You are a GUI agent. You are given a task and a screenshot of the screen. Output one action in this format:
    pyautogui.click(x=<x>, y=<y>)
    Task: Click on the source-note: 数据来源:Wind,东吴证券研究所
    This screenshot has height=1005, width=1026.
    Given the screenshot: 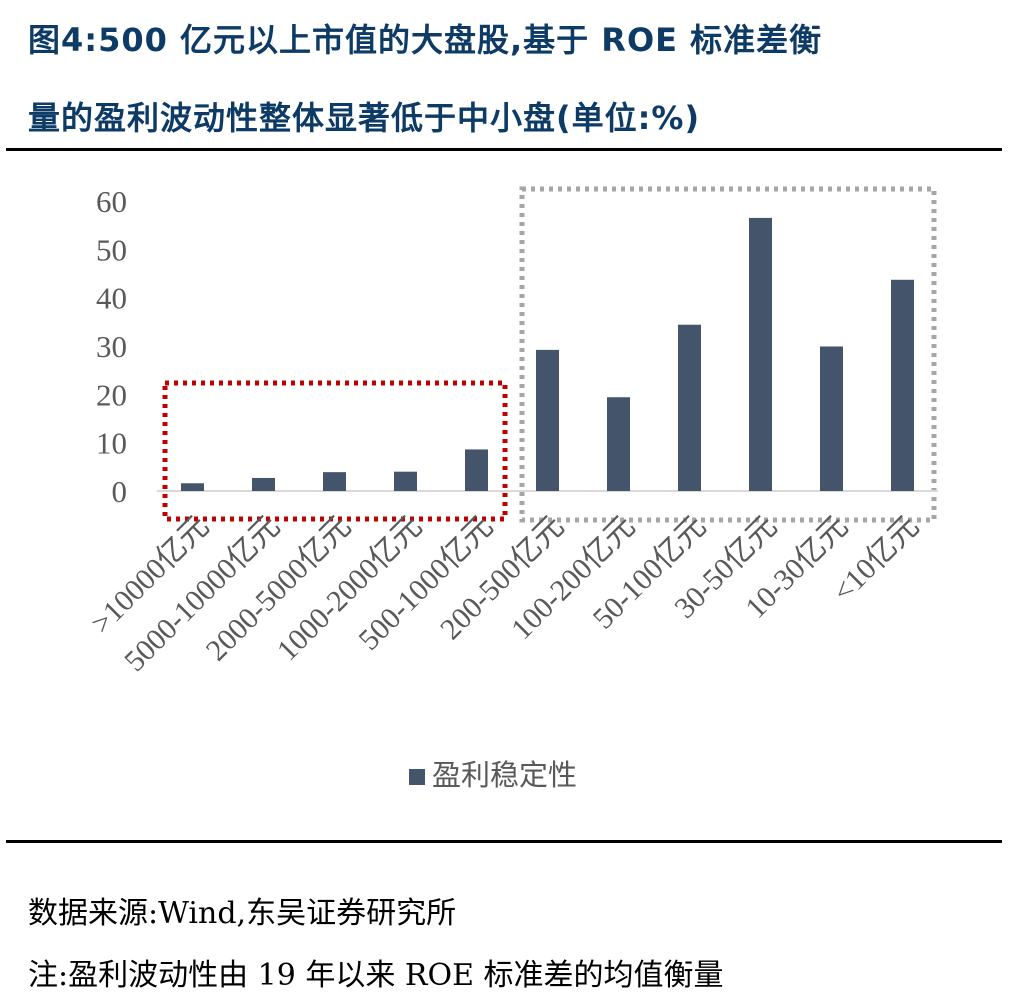 What is the action you would take?
    pyautogui.click(x=242, y=913)
    